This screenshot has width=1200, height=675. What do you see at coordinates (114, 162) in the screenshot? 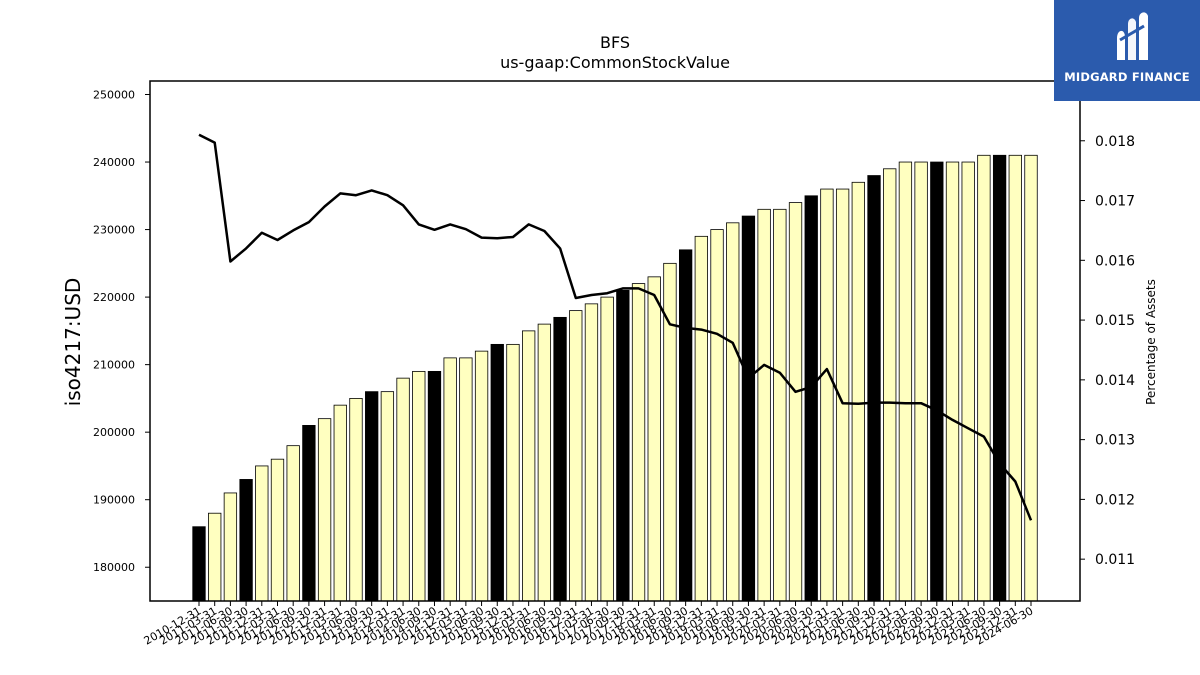
I see `y-tick-label: 240000` at bounding box center [114, 162].